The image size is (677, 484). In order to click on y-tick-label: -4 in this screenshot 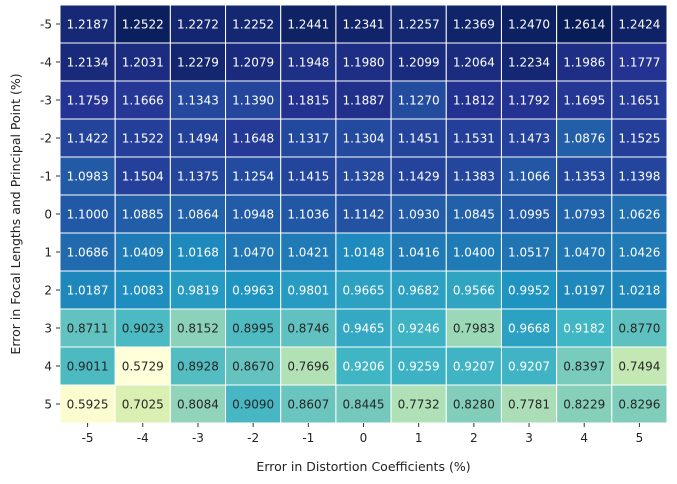, I will do `click(46, 63)`.